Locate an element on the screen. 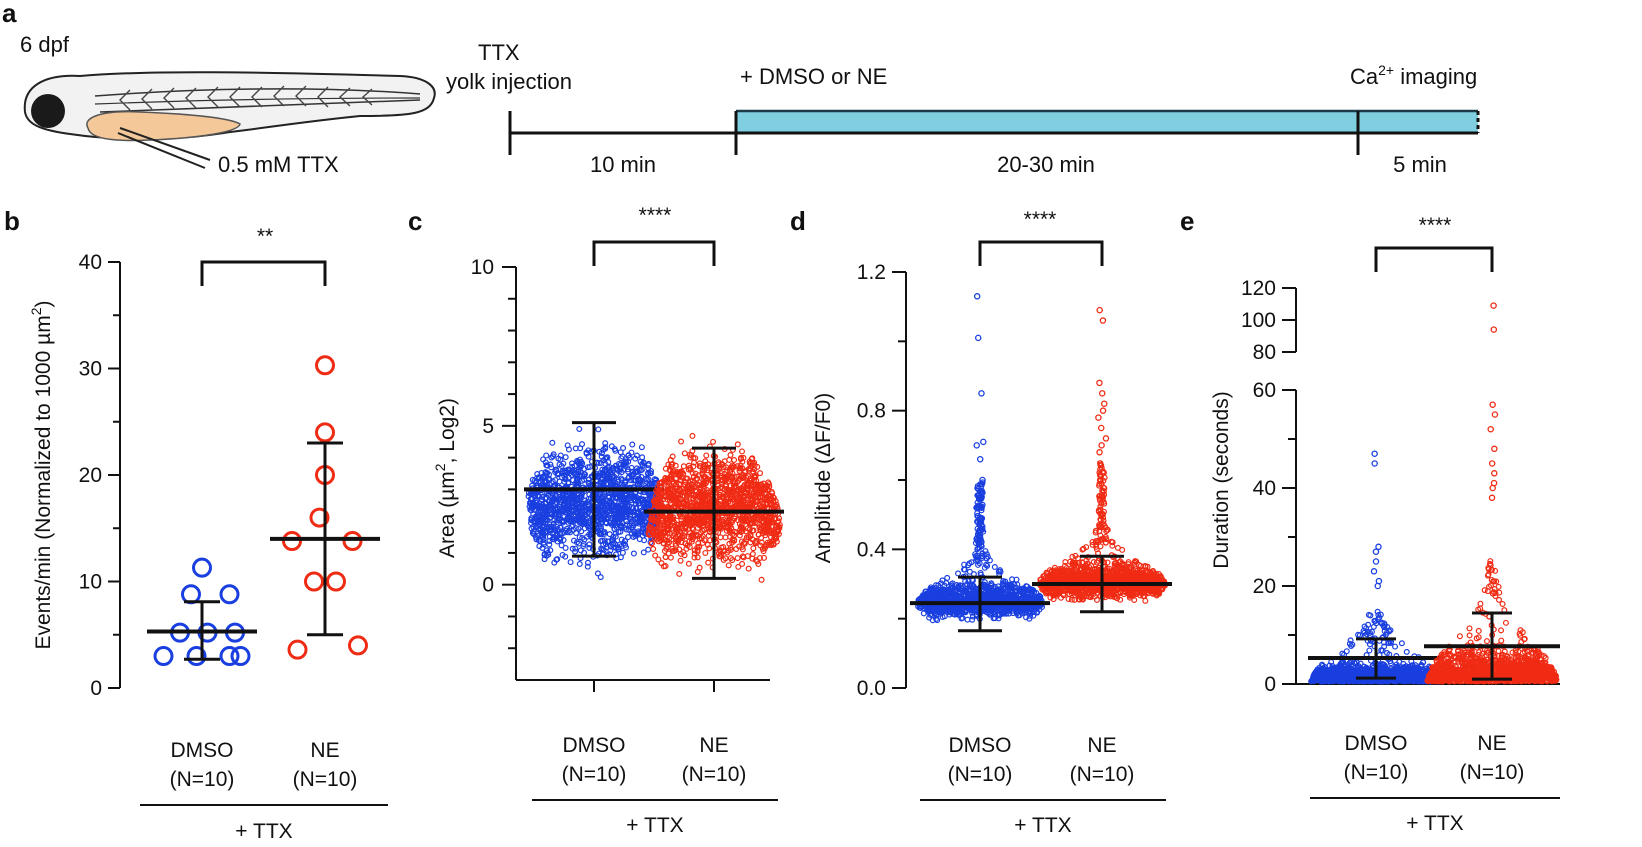  panel-b-category-ne: NE is located at coordinates (324, 750).